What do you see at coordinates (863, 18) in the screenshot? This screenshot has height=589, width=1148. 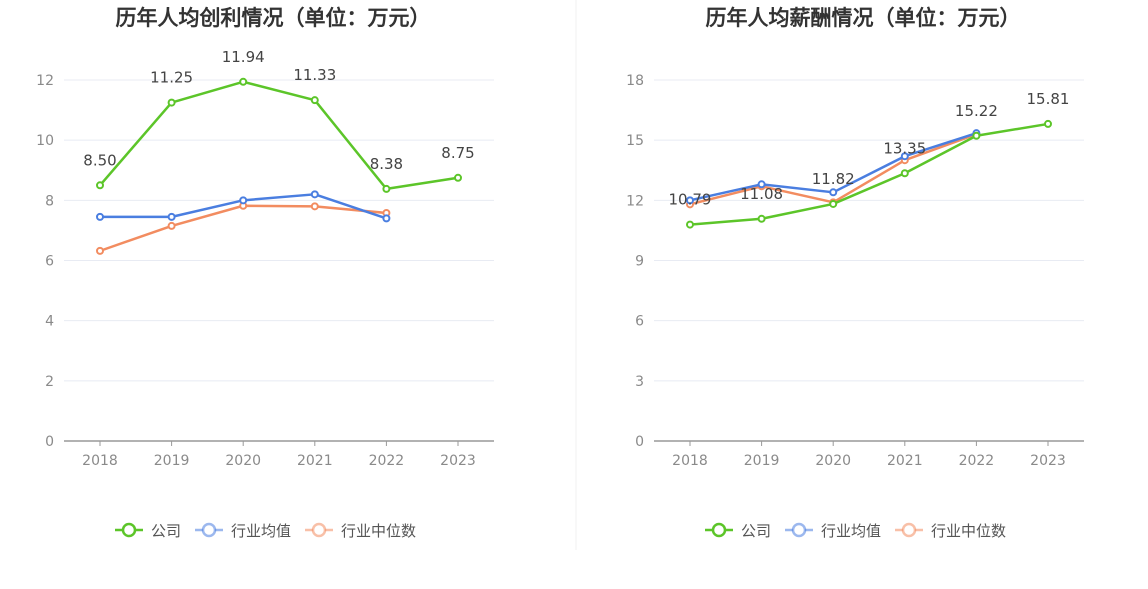 I see `chart-title: 历年人均薪酬情况（单位：万元）` at bounding box center [863, 18].